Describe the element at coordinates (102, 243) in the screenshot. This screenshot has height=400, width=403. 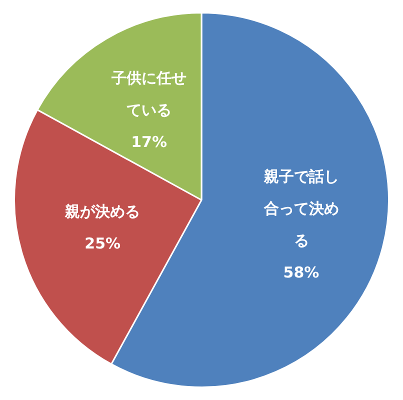
I see `data-label: 25%` at that location.